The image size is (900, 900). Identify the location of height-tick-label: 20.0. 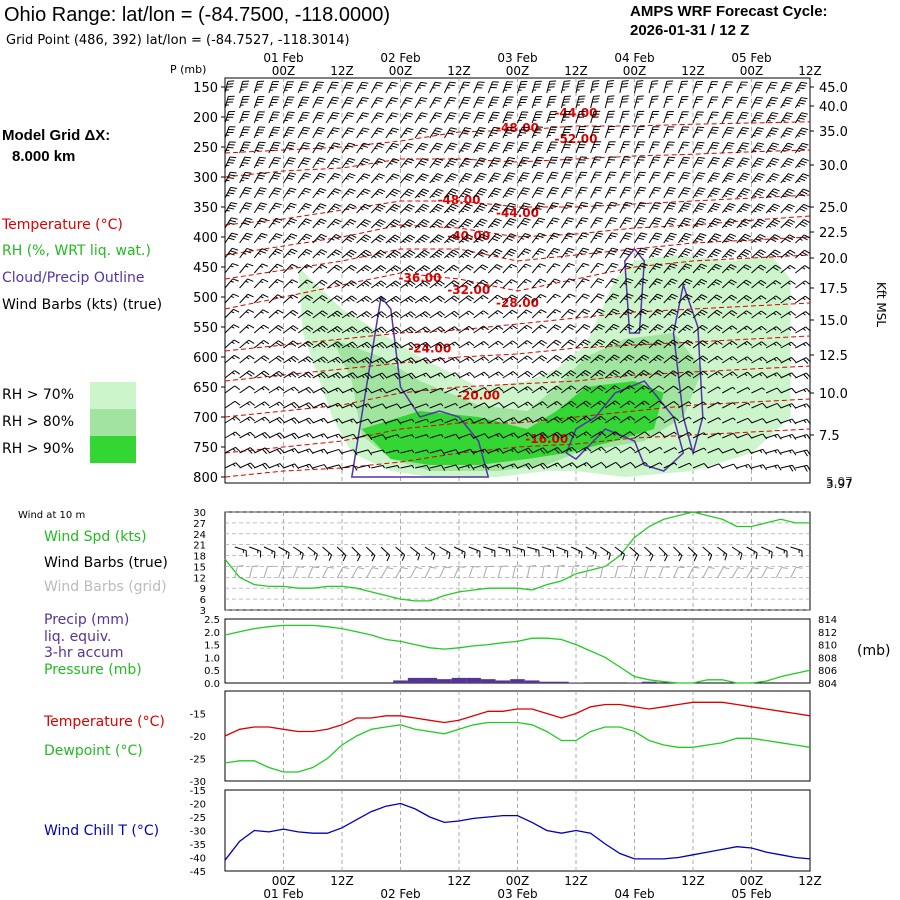
(833, 259).